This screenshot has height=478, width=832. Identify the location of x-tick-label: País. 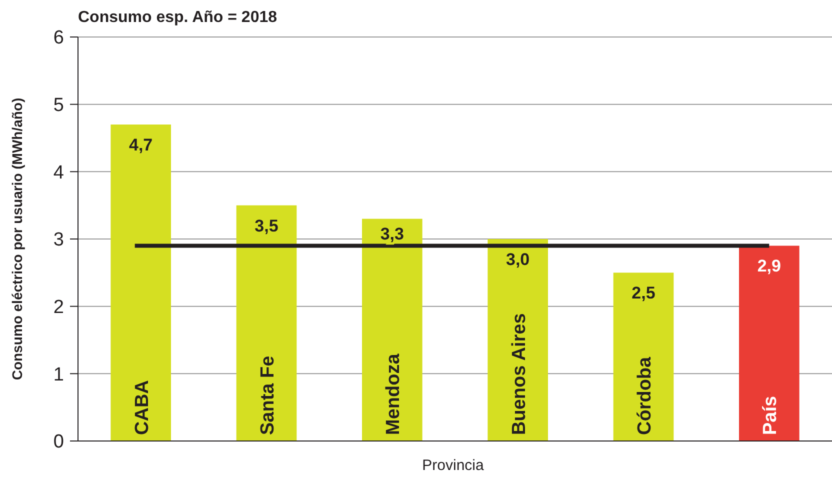
(771, 415).